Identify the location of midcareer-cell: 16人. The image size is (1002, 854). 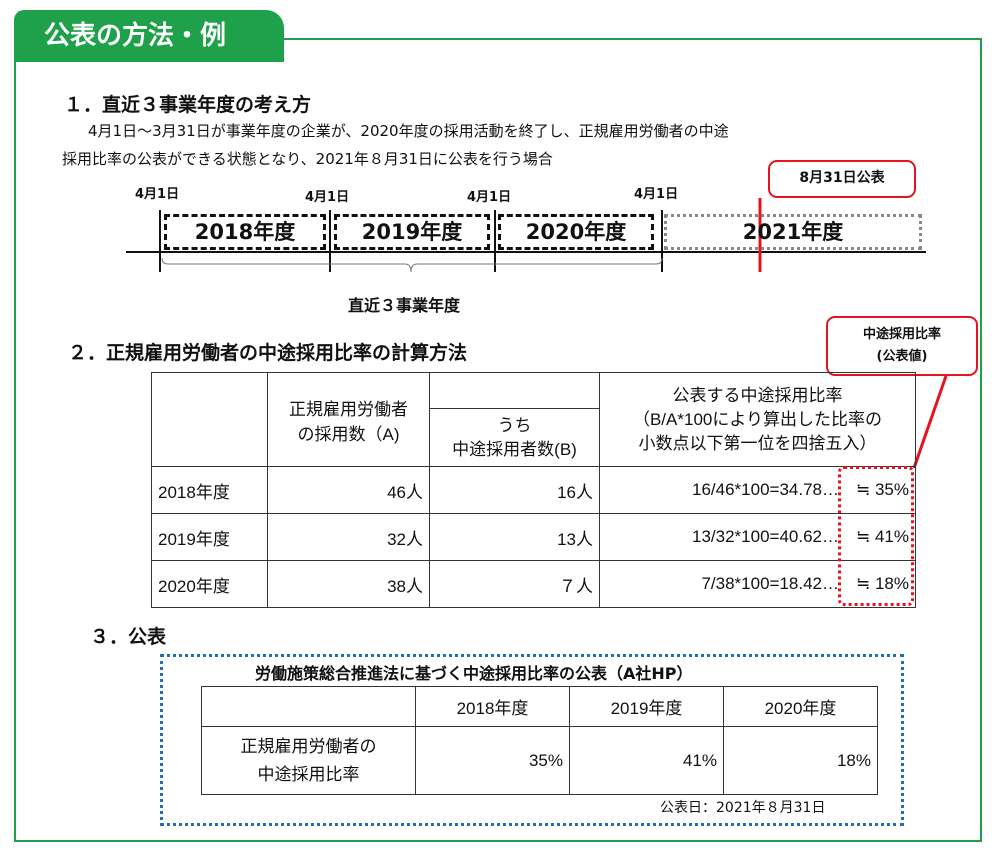
(514, 490).